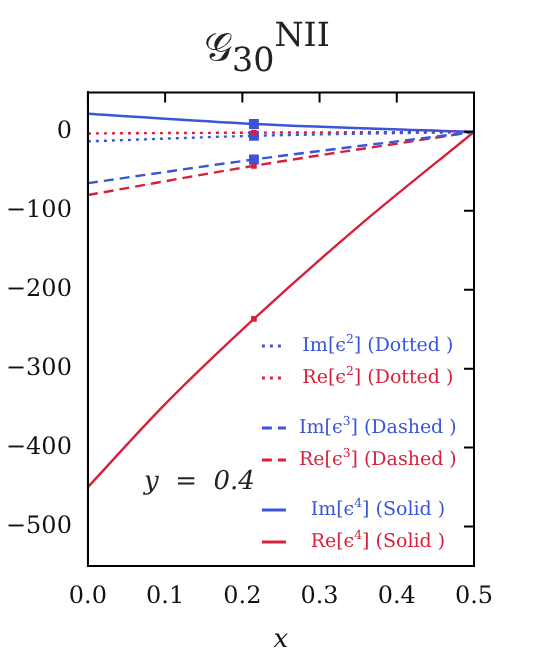 Image resolution: width=534 pixels, height=664 pixels. I want to click on y-tick-label: −100, so click(38, 209).